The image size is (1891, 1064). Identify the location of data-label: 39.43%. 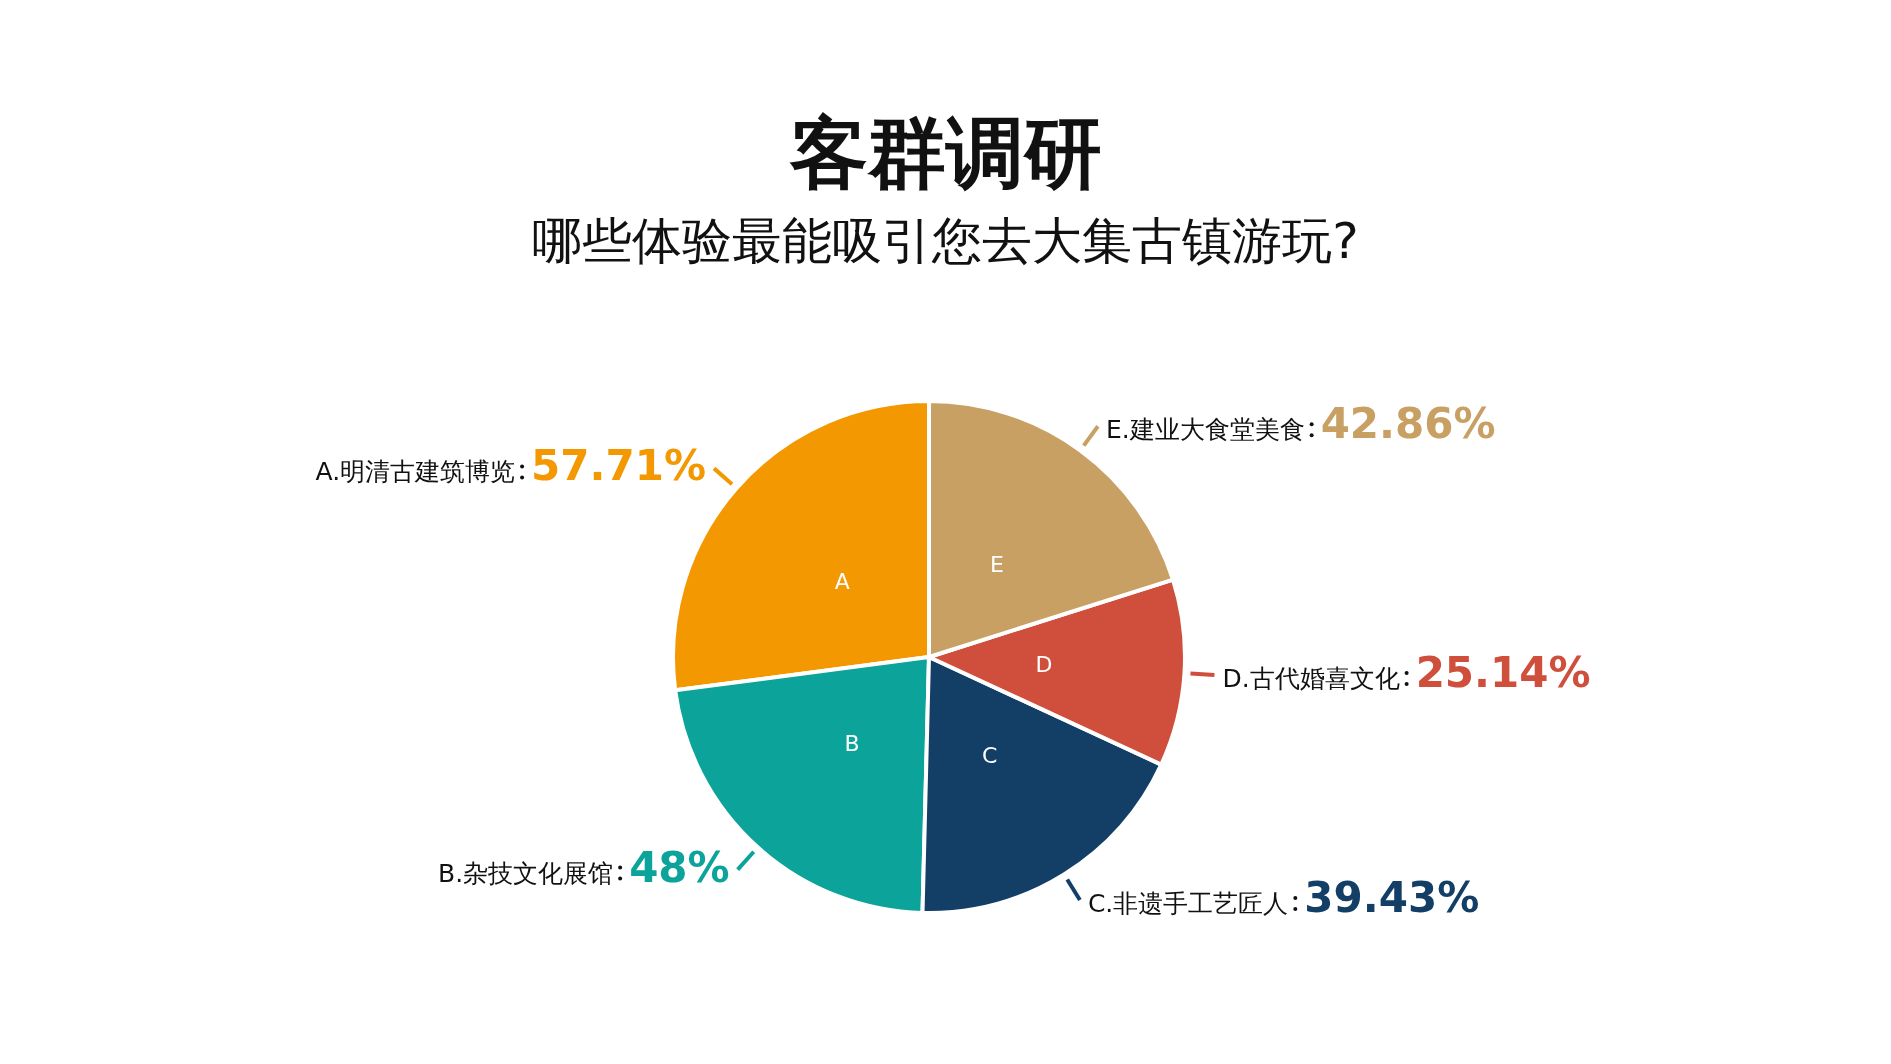
(1392, 897).